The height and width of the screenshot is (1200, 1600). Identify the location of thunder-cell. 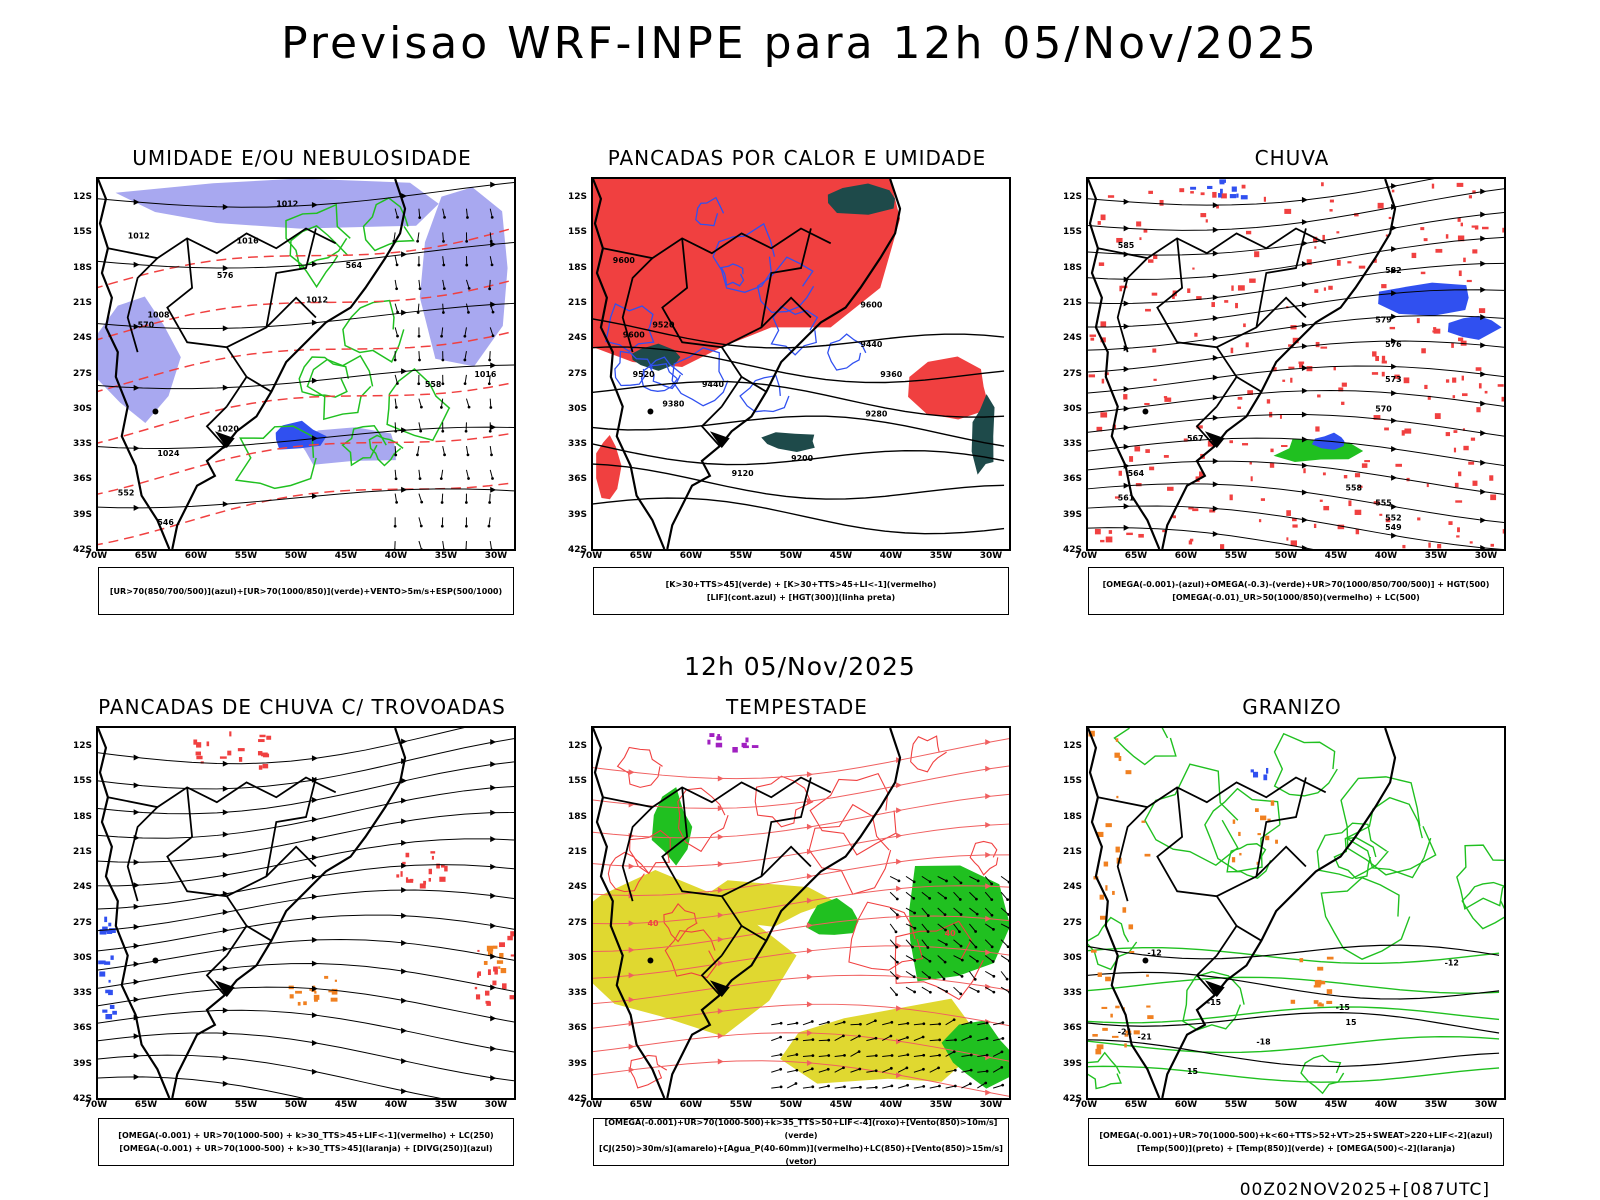
(495, 947).